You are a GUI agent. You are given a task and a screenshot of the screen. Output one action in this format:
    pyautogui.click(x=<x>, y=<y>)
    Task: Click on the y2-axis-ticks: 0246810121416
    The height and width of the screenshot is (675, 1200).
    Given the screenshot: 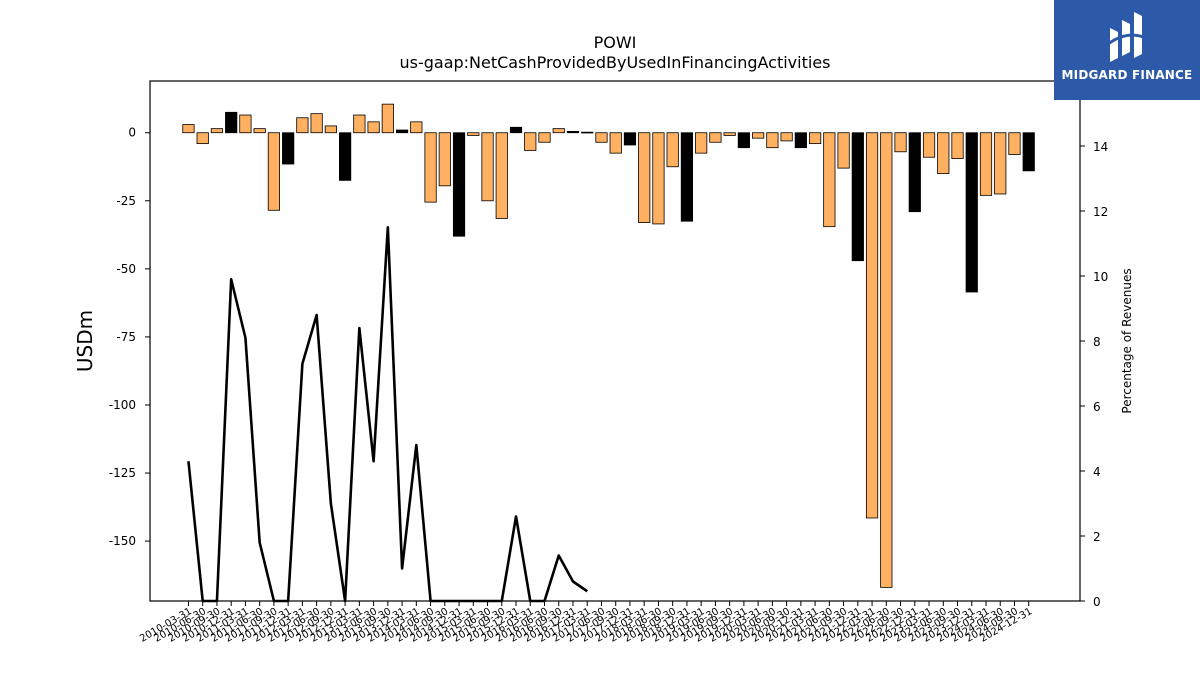 What is the action you would take?
    pyautogui.click(x=1094, y=342)
    